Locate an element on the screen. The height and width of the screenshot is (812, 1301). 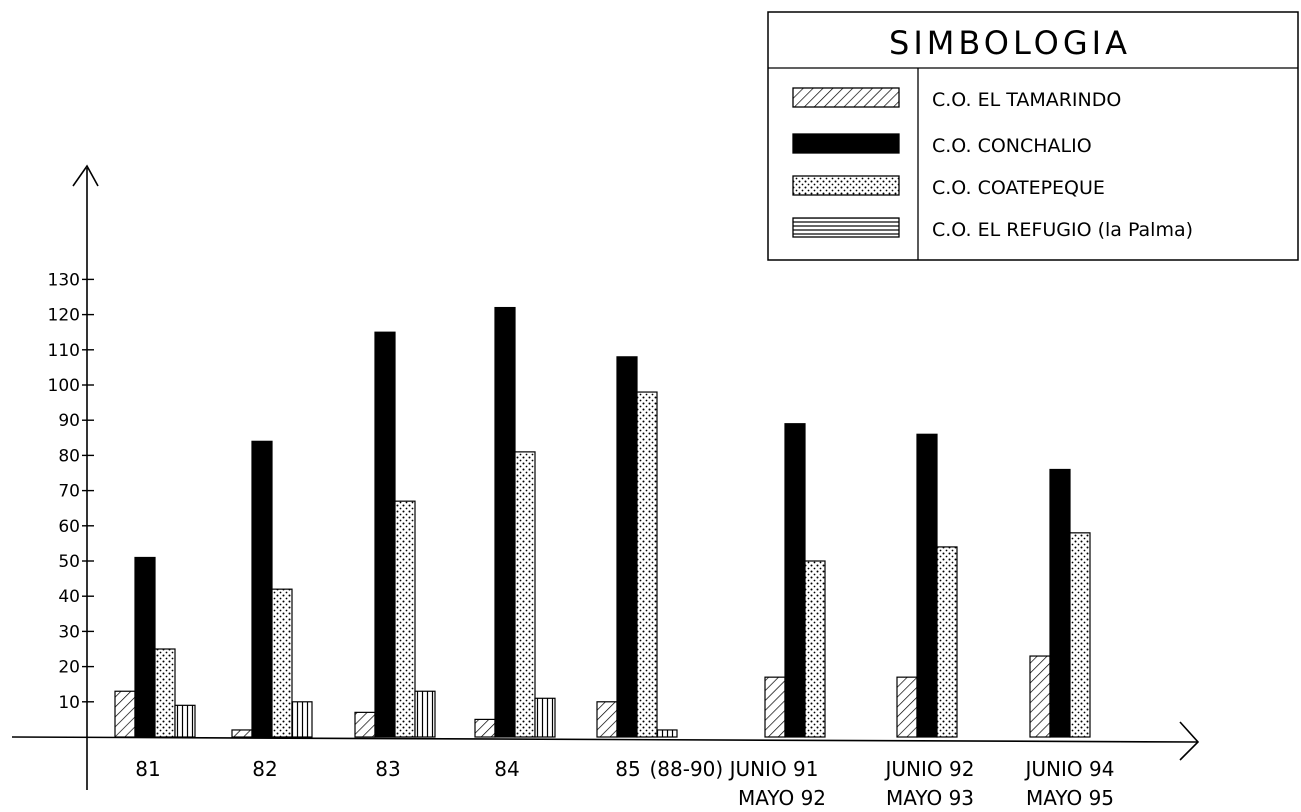
legend-label-coatepeque: C.O. COATEPEQUE is located at coordinates (1018, 188).